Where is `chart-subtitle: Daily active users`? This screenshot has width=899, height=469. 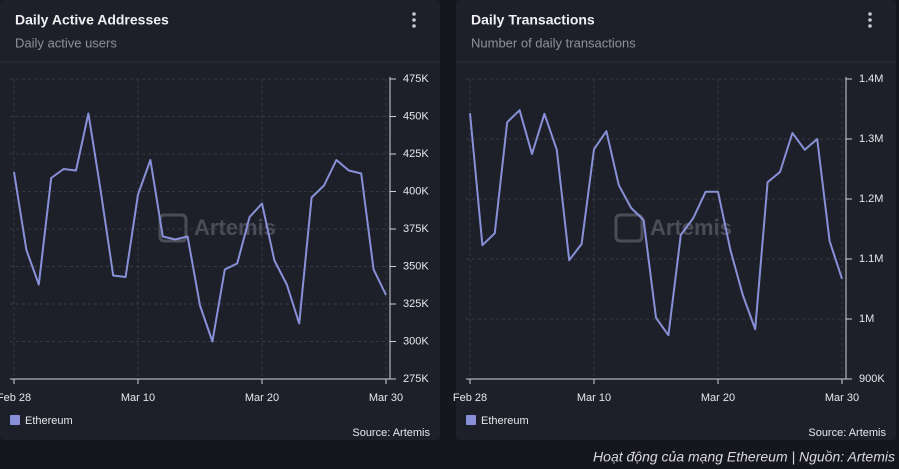
chart-subtitle: Daily active users is located at coordinates (66, 42).